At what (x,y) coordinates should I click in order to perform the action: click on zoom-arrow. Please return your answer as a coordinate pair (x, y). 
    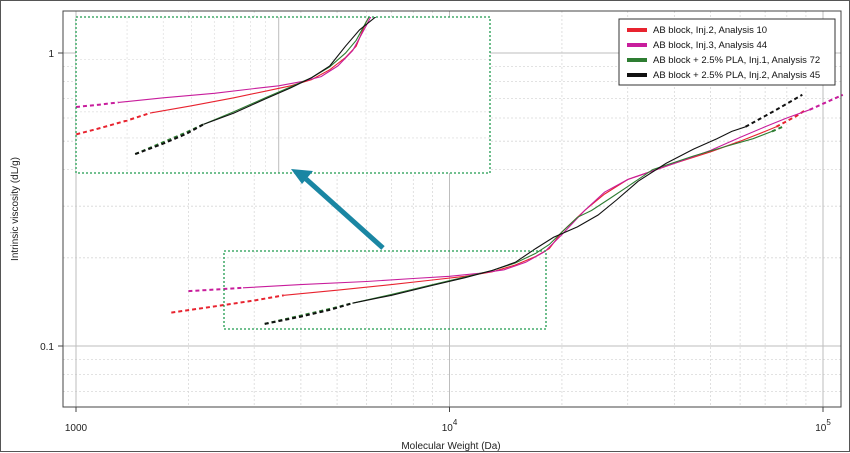
    Looking at the image, I should click on (338, 209).